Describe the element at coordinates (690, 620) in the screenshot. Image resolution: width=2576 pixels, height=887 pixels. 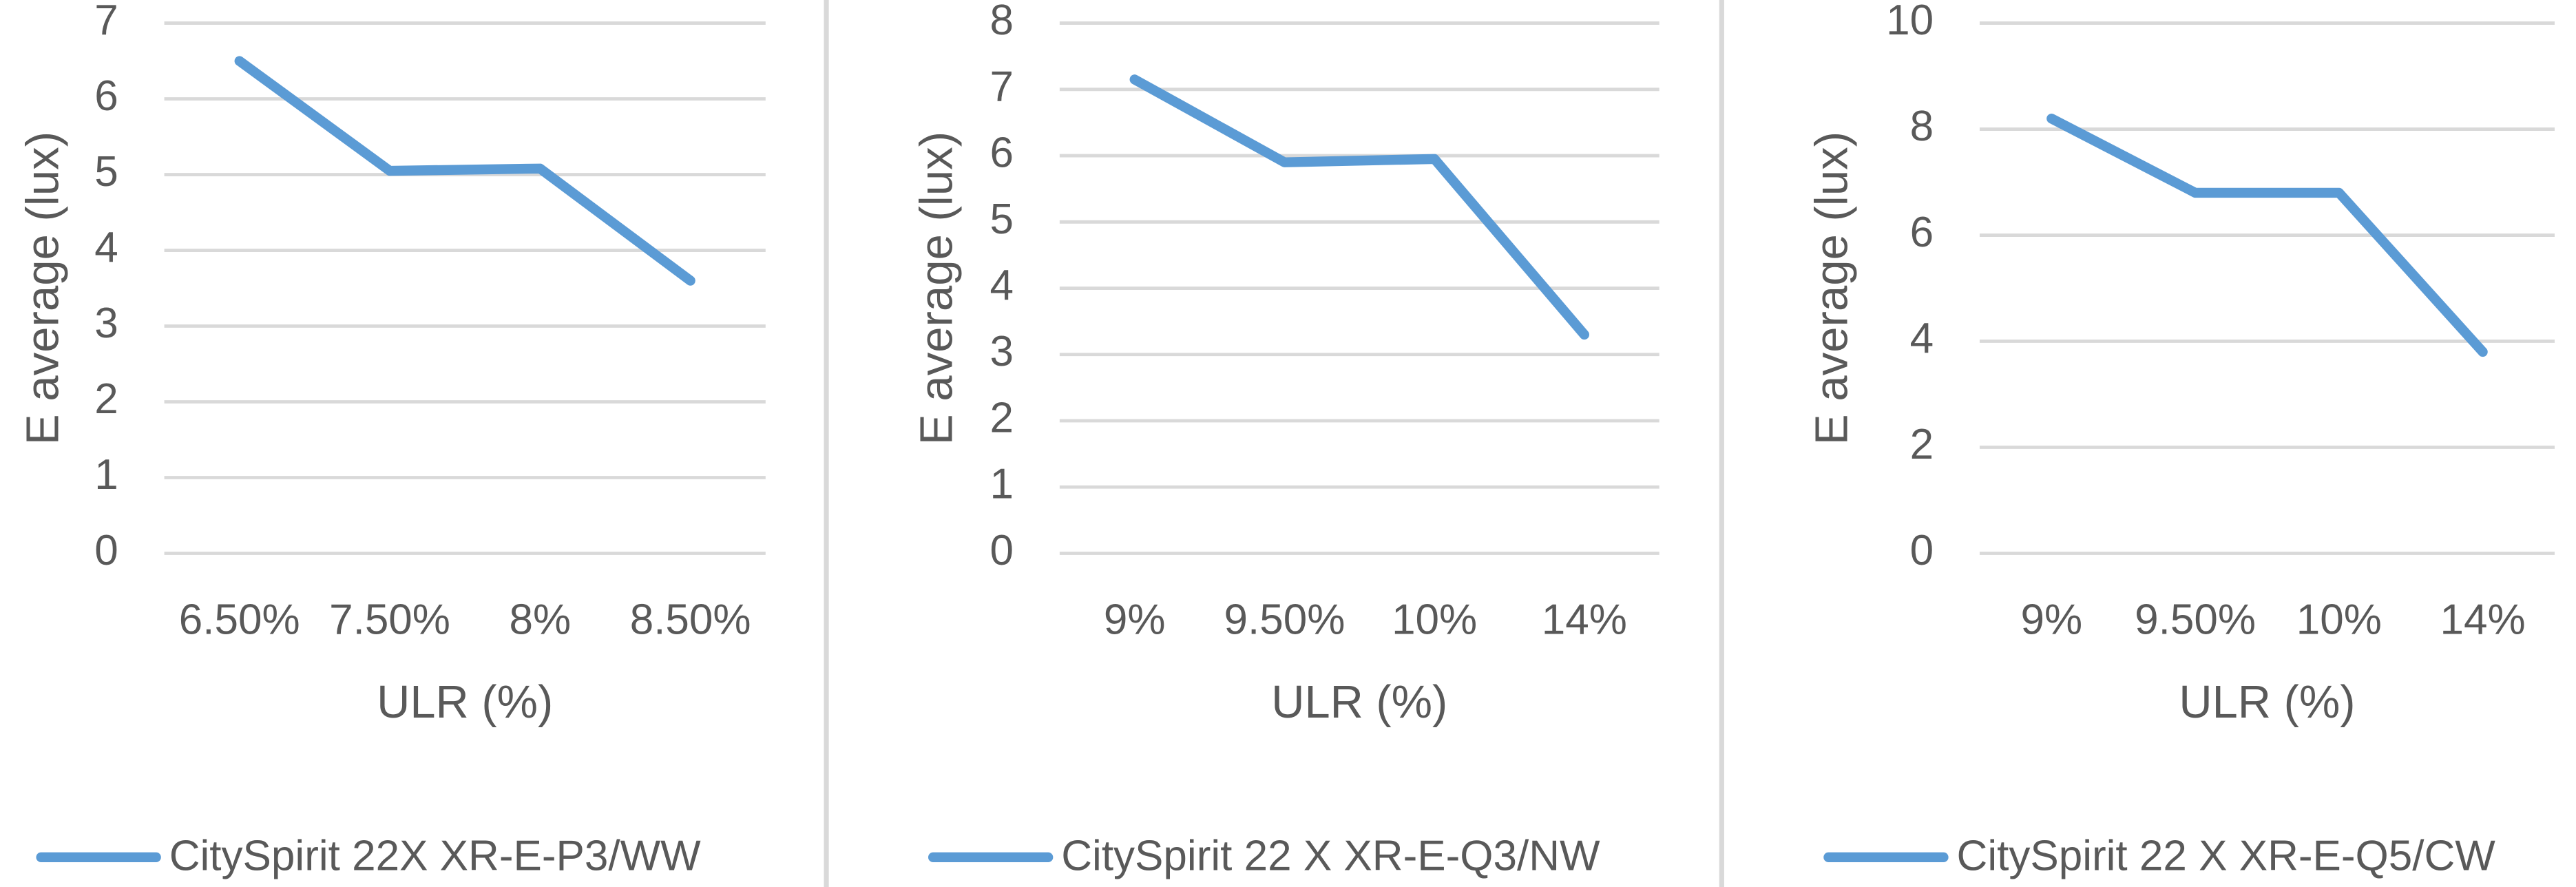
I see `x-tick-label: 8.50%` at that location.